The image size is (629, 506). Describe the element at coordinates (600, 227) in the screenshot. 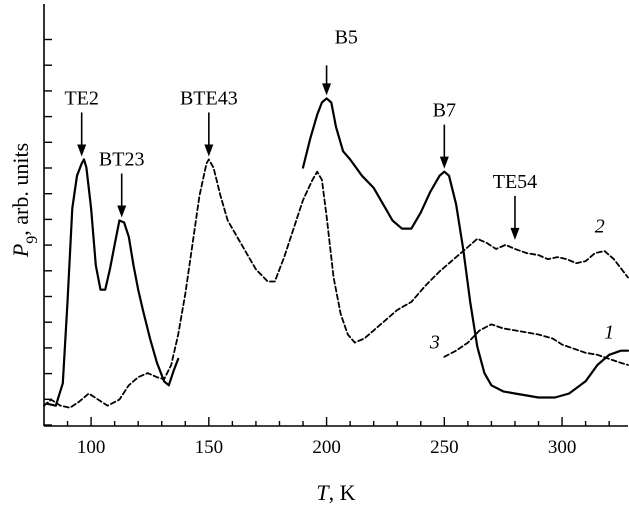

I see `curve-label-2: 2` at that location.